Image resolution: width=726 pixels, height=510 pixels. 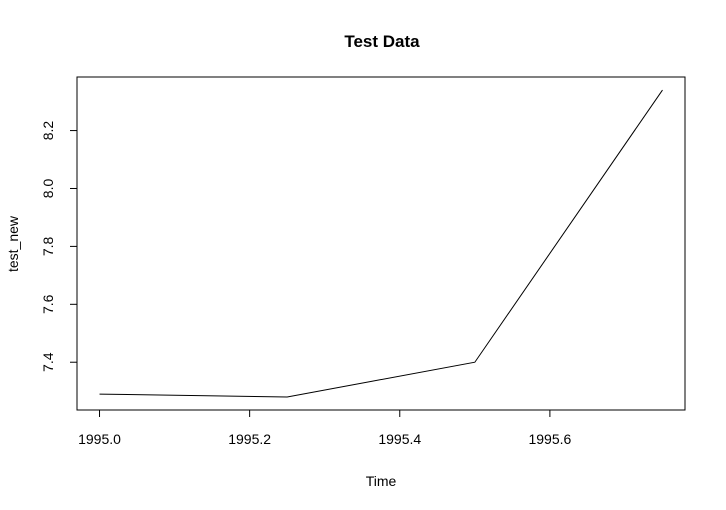 I want to click on x-tick-label: 1995.6, so click(x=549, y=439).